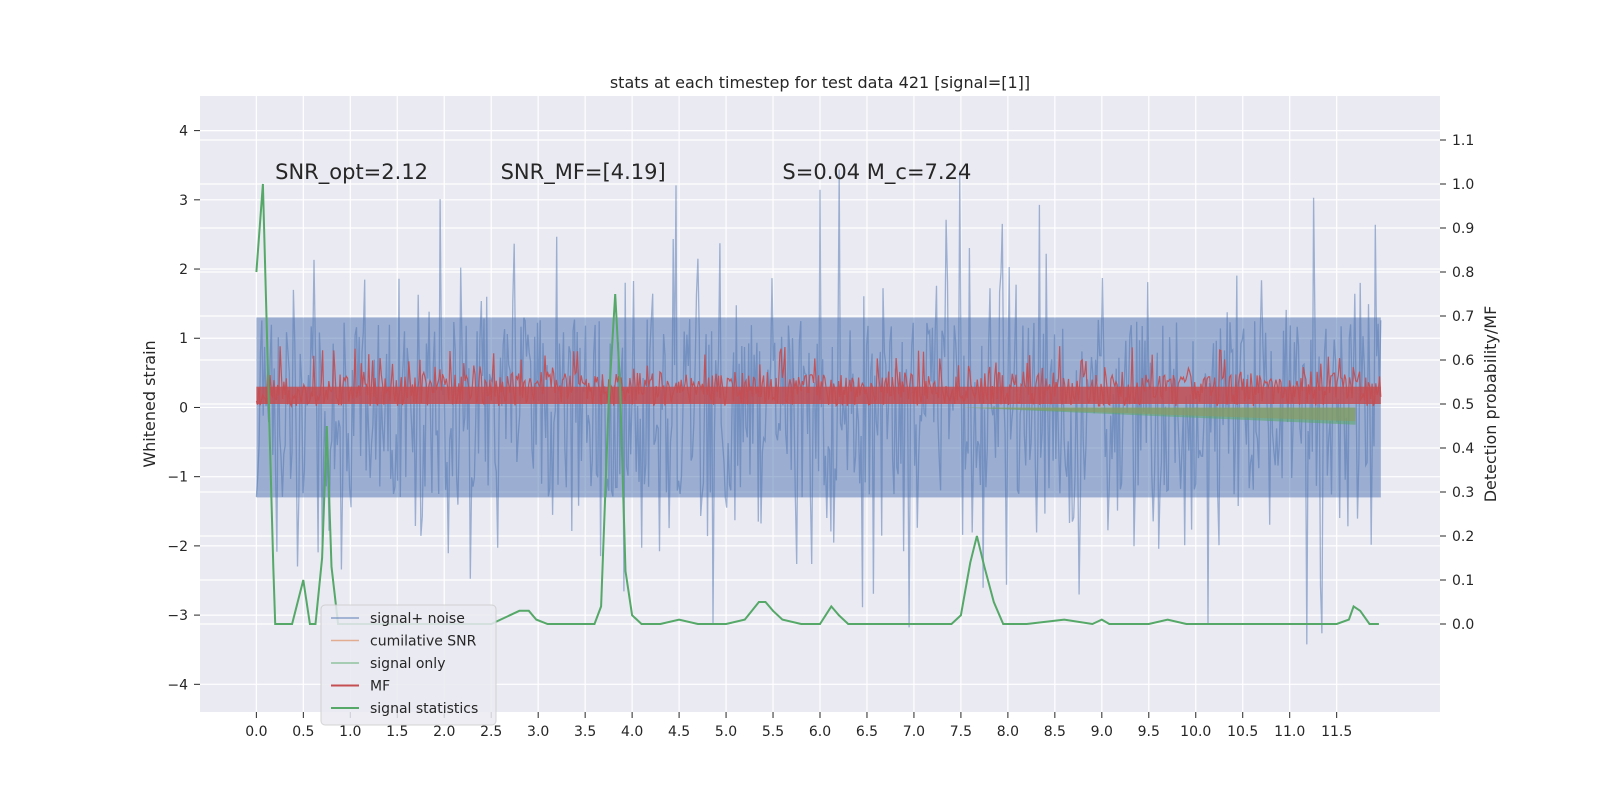 This screenshot has width=1600, height=800. I want to click on x-tick-label: 8.5, so click(1055, 732).